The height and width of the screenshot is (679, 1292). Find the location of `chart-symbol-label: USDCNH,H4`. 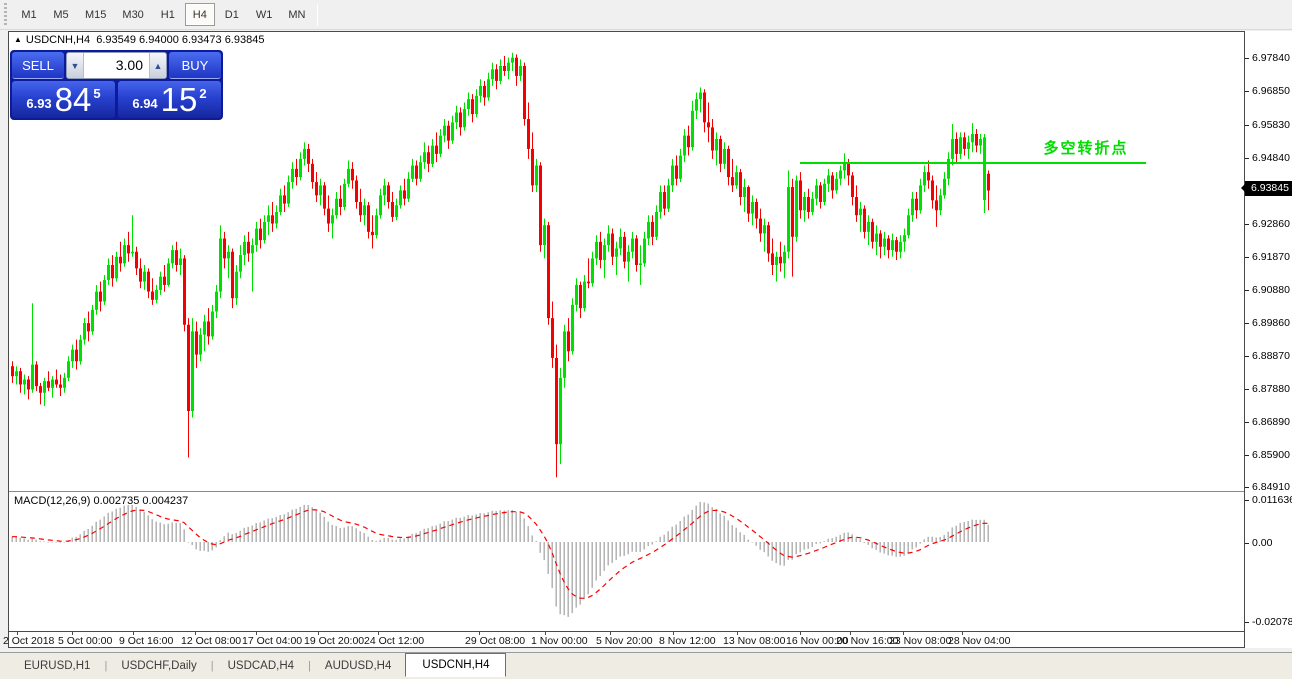

chart-symbol-label: USDCNH,H4 is located at coordinates (58, 40).